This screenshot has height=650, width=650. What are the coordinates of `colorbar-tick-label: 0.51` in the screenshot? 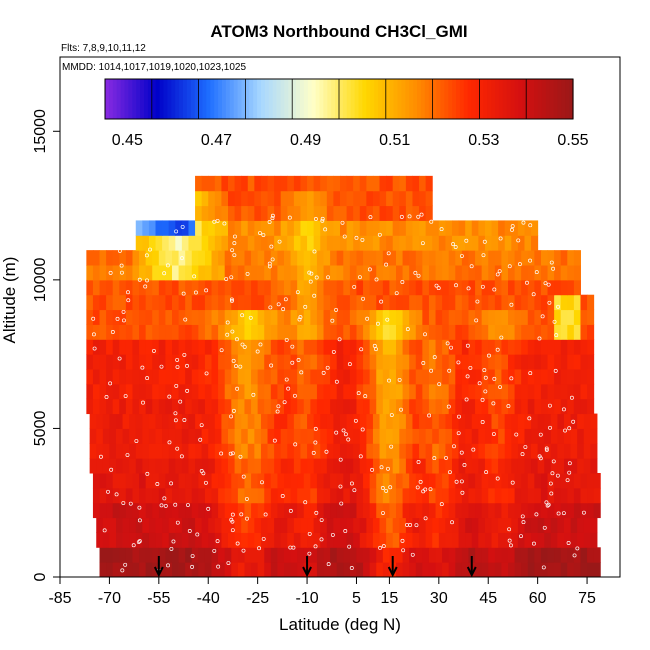 It's located at (394, 140).